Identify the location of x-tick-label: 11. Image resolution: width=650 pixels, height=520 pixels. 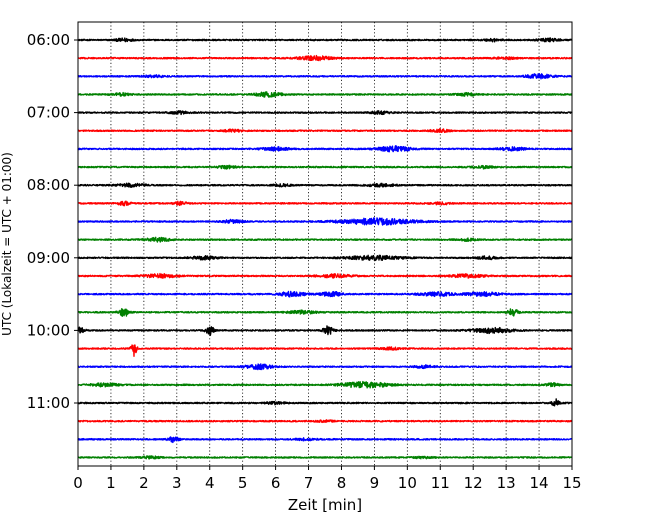
(440, 483).